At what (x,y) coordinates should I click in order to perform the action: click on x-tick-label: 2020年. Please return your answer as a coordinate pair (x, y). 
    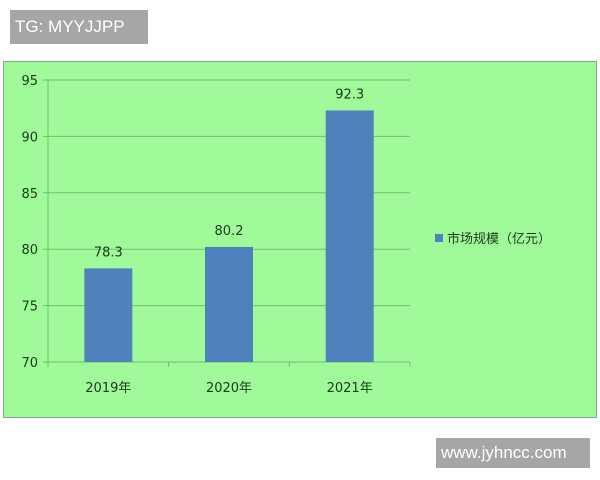
    Looking at the image, I should click on (229, 388).